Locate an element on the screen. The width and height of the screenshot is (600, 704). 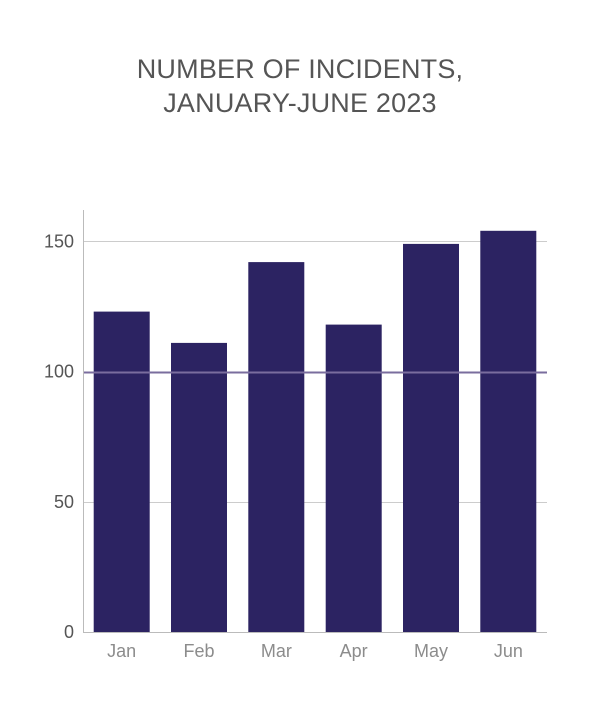
chart-title: NUMBER OF INCIDENTS, JANUARY-JUNE 2023 is located at coordinates (300, 86).